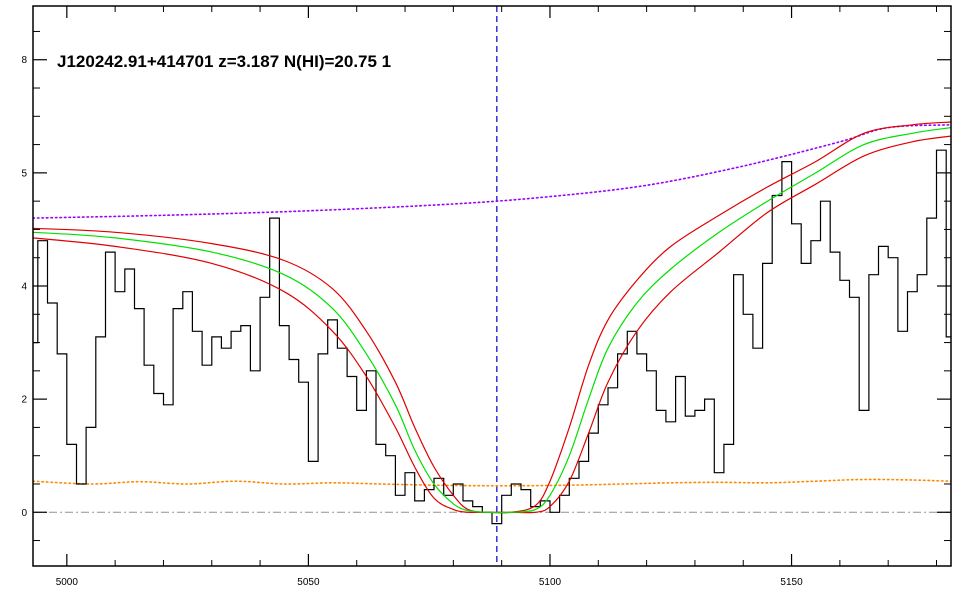 Image resolution: width=960 pixels, height=600 pixels. Describe the element at coordinates (550, 582) in the screenshot. I see `x-tick-label: 5100` at that location.